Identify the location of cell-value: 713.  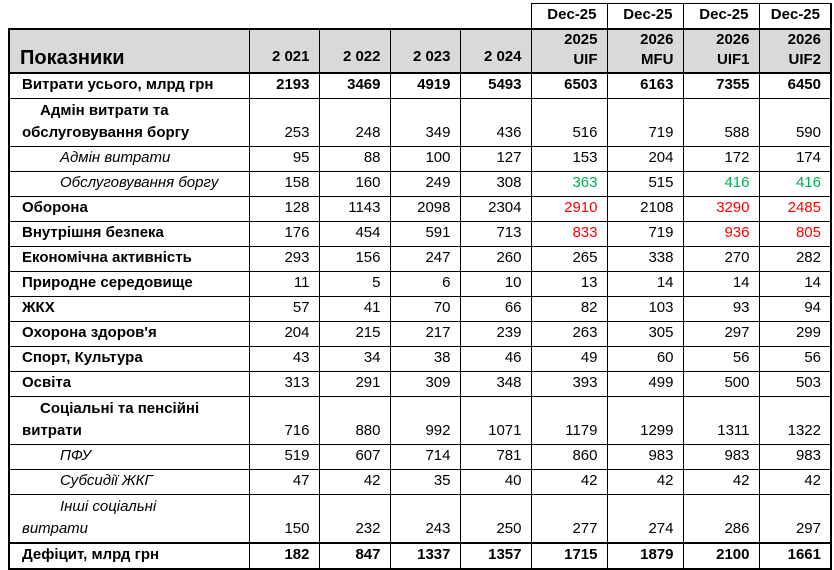
(495, 234).